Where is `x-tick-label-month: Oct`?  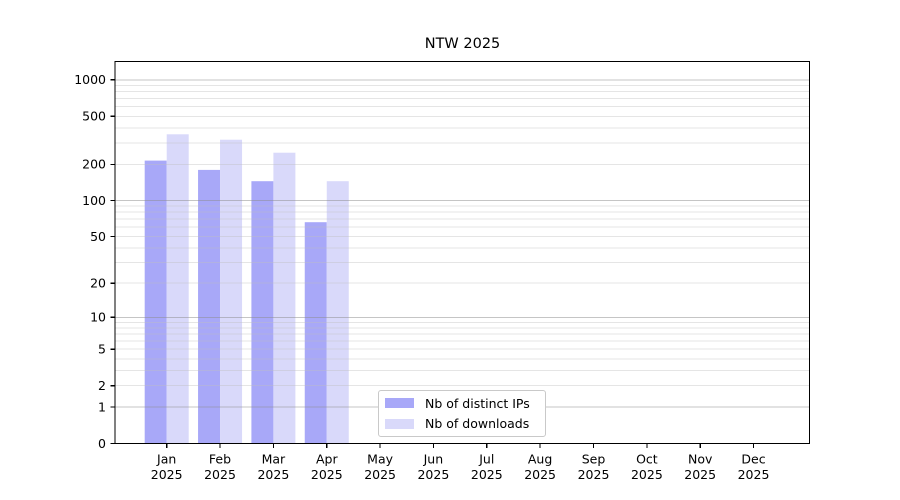 x-tick-label-month: Oct is located at coordinates (647, 459).